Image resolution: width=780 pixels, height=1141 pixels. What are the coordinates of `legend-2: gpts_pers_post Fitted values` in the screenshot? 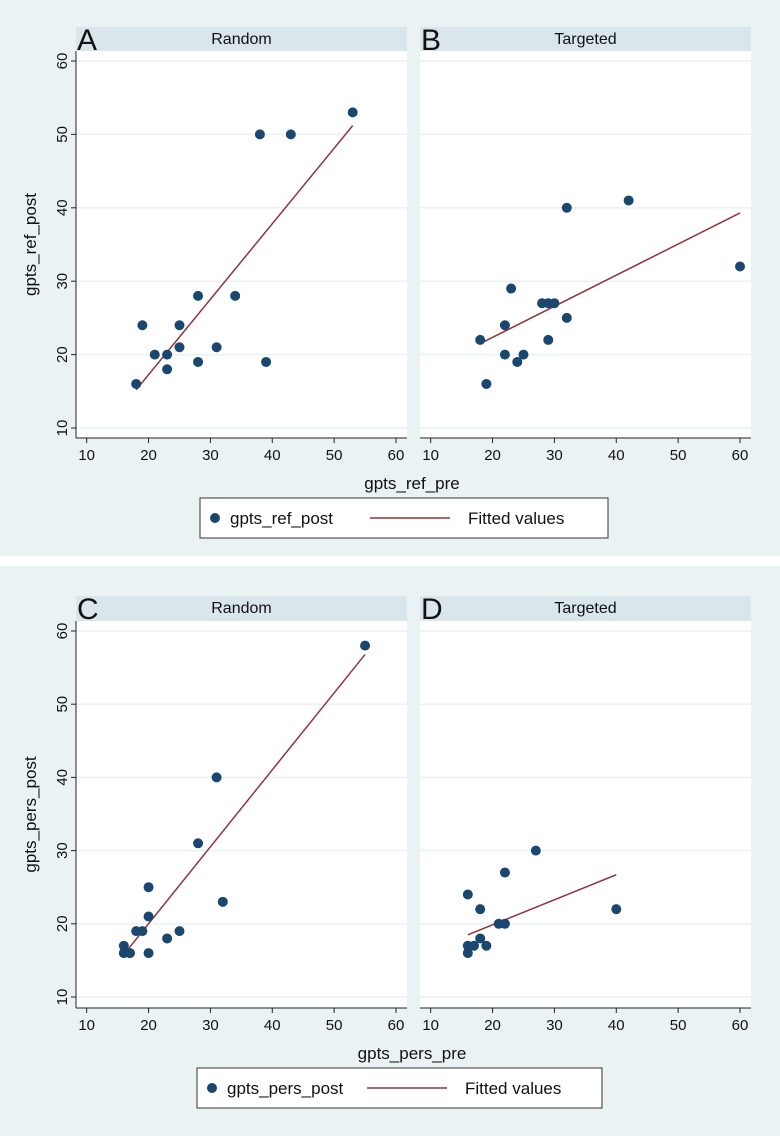 It's located at (399, 1088).